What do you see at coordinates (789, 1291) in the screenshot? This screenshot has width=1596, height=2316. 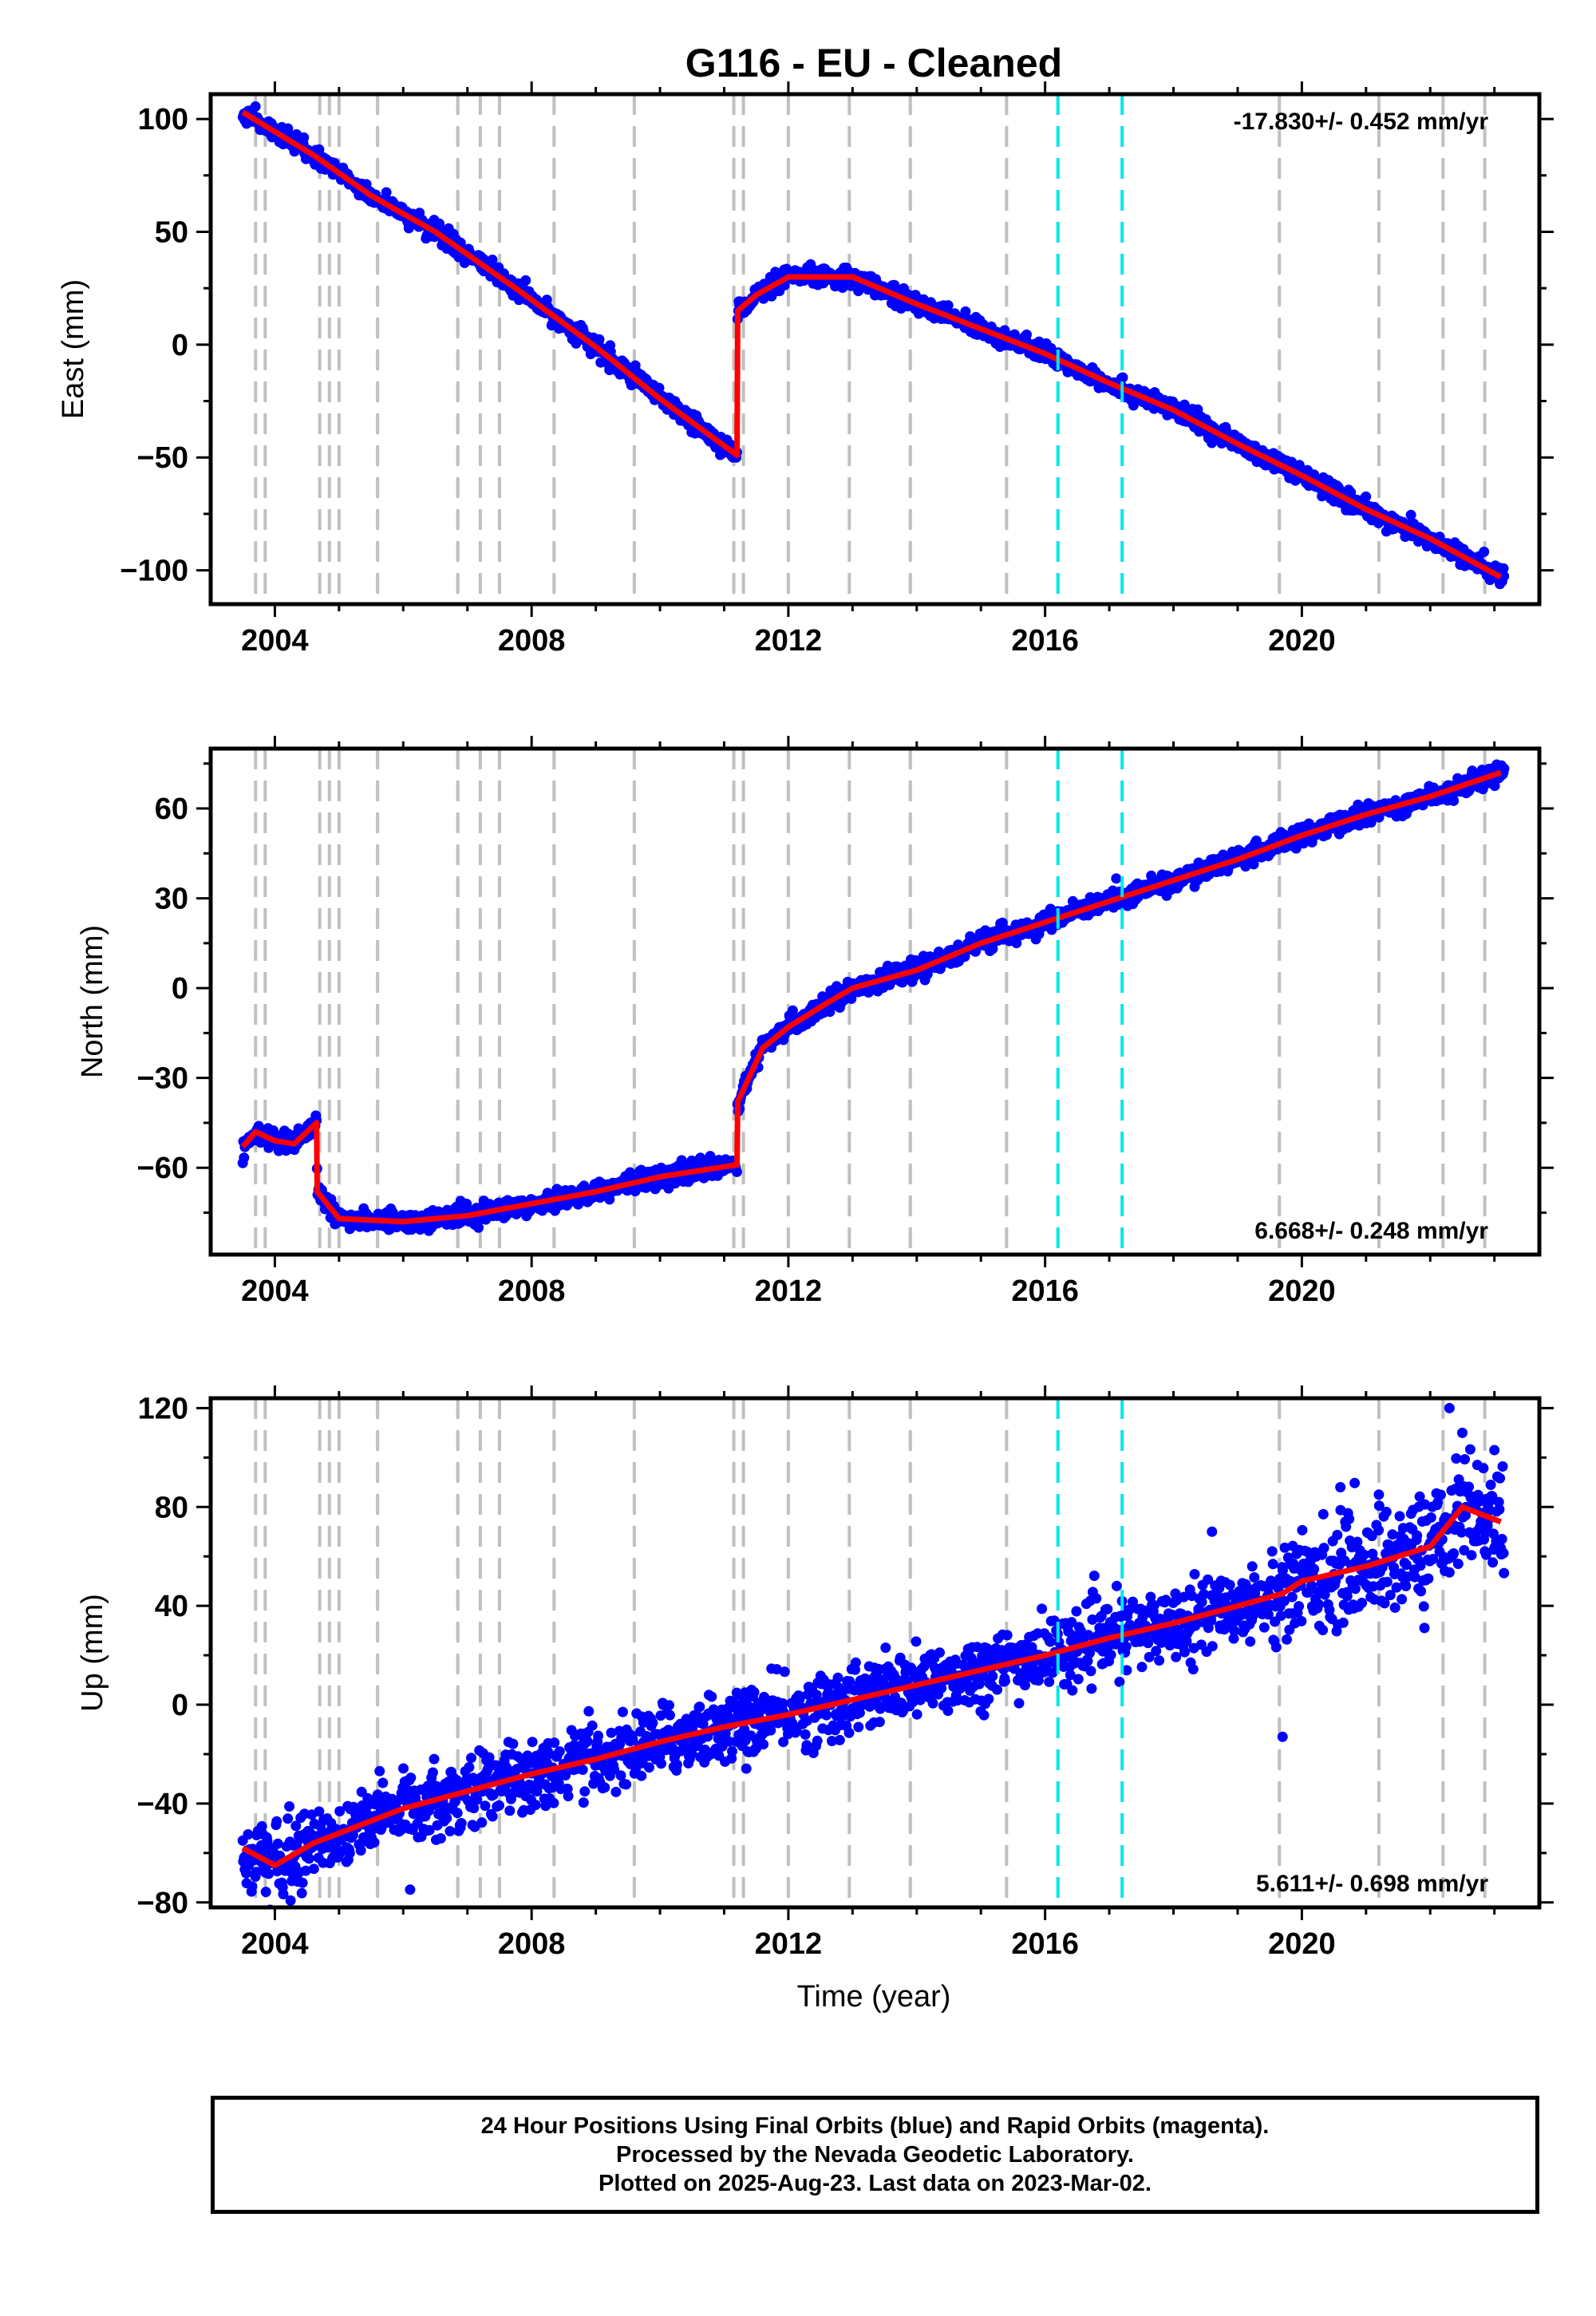 I see `x-tick-label-north-2012: 2012` at bounding box center [789, 1291].